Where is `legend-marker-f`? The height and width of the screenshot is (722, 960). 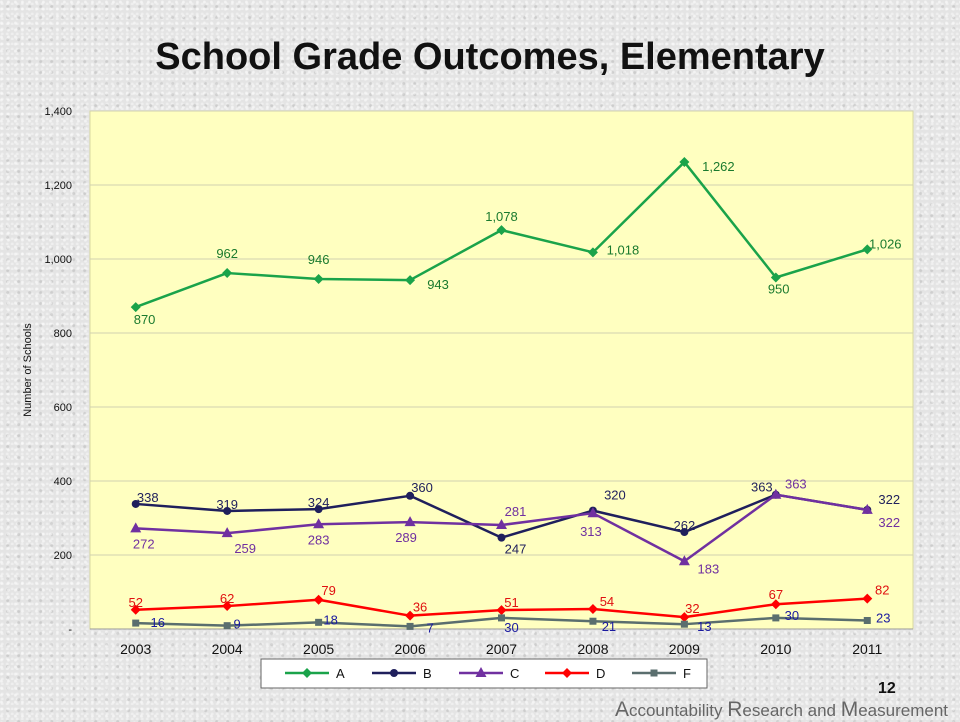
legend-marker-f is located at coordinates (654, 673).